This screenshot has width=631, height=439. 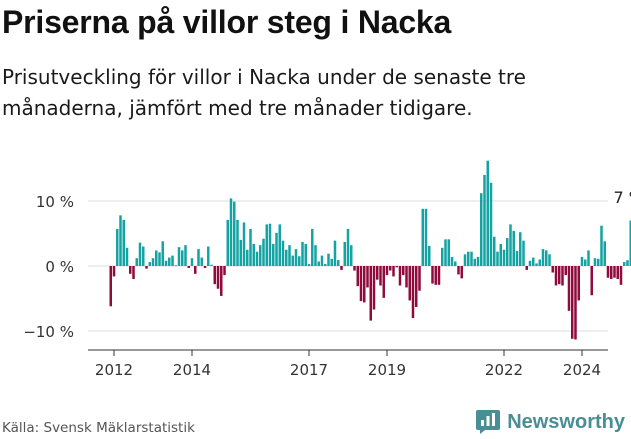 I want to click on brand-logo: Newsworthy, so click(x=550, y=422).